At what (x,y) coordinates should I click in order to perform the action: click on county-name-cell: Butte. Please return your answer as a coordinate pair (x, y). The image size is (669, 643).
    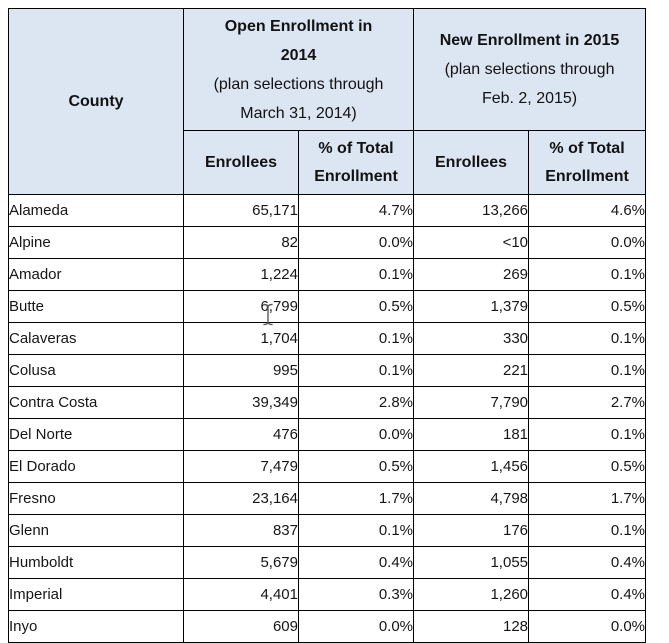
    Looking at the image, I should click on (96, 306).